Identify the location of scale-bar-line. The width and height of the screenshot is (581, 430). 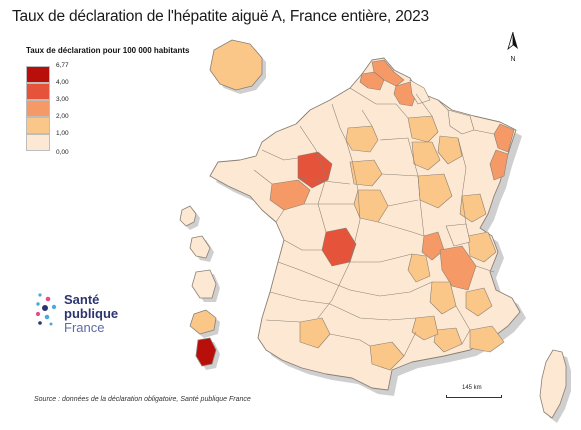
(474, 396).